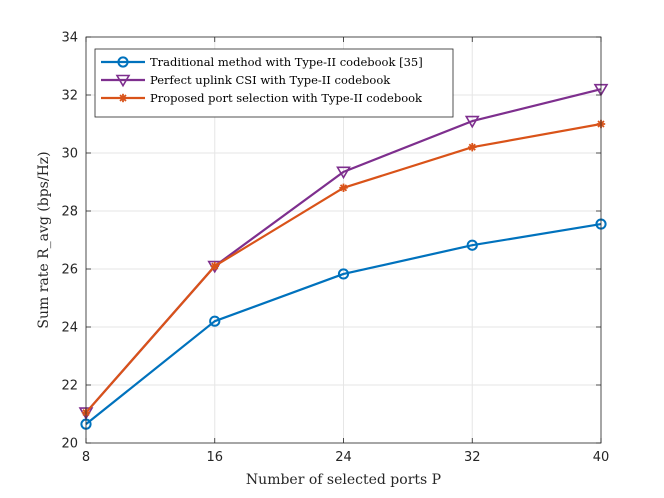 The width and height of the screenshot is (664, 498). What do you see at coordinates (214, 457) in the screenshot?
I see `x-tick-label: 16` at bounding box center [214, 457].